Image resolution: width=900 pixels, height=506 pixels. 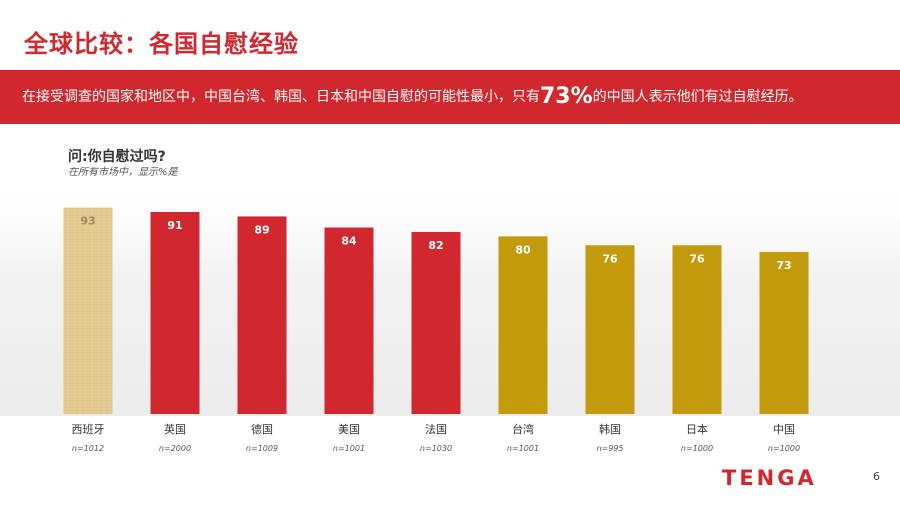 What do you see at coordinates (175, 429) in the screenshot?
I see `category-label-2: 英国` at bounding box center [175, 429].